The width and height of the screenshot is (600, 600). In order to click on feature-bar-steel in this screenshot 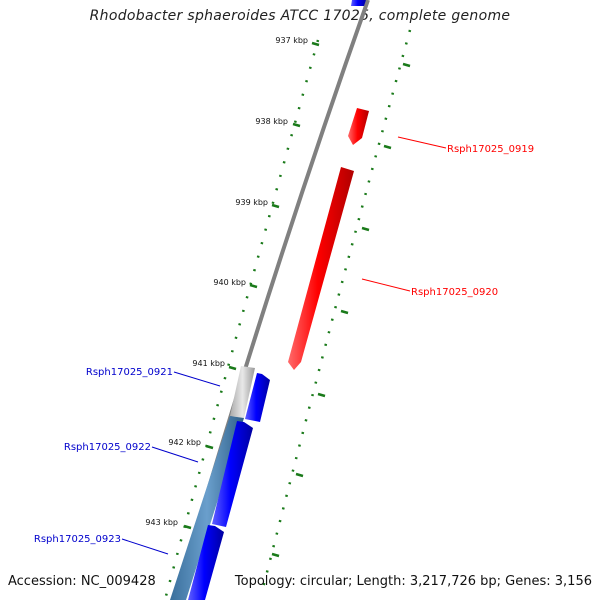, I will do `click(207, 508)`.